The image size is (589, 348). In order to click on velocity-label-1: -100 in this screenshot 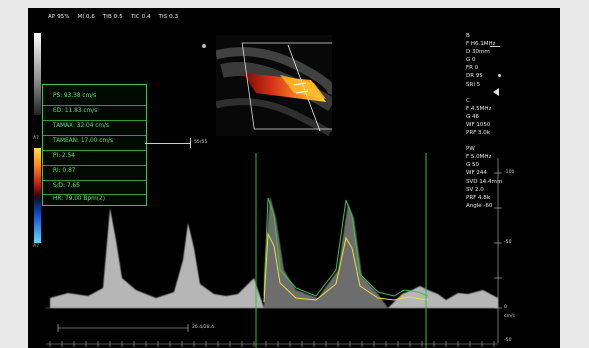, I will do `click(509, 172)`.